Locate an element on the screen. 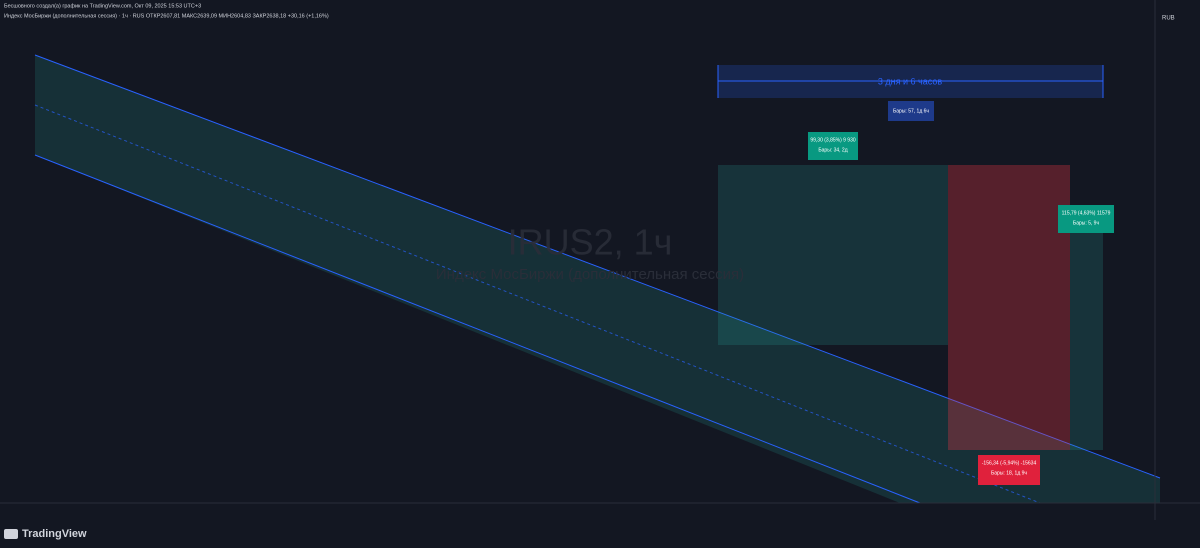 This screenshot has height=548, width=1200. currency: RUB is located at coordinates (1168, 19).